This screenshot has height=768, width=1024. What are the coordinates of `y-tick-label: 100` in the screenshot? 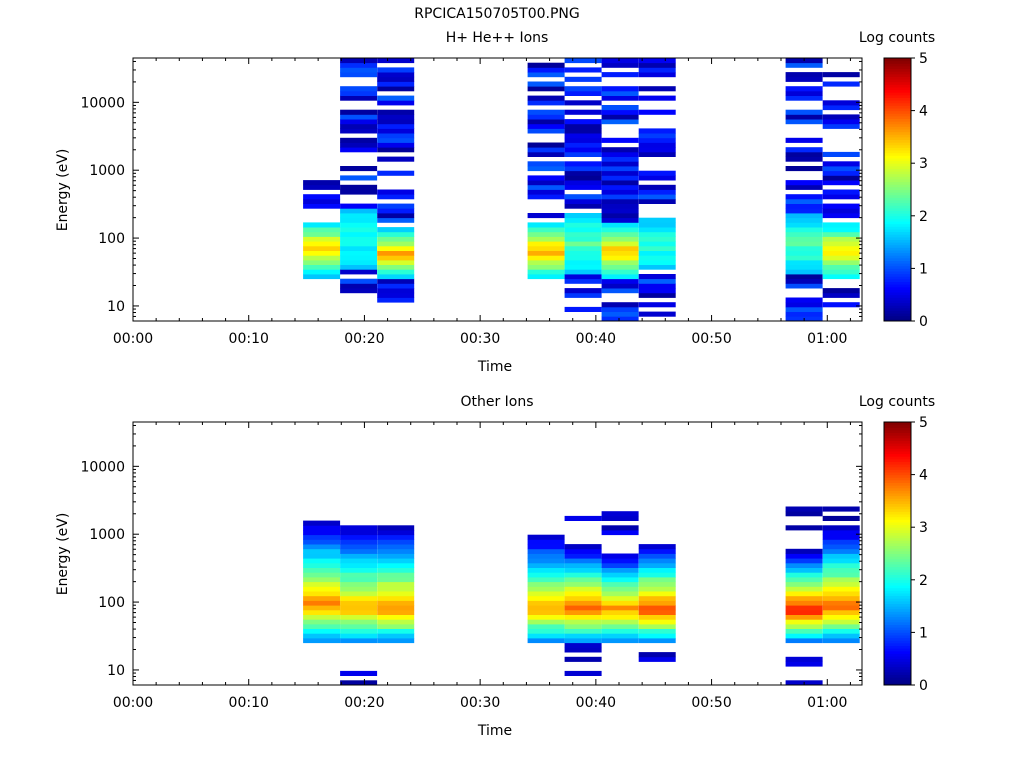 It's located at (111, 603).